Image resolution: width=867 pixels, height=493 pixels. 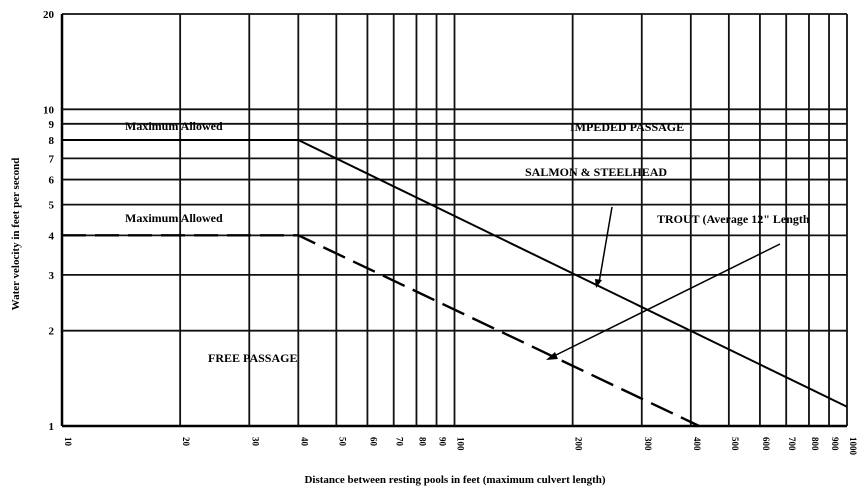 I want to click on y-tick-label-8: 8, so click(x=52, y=141).